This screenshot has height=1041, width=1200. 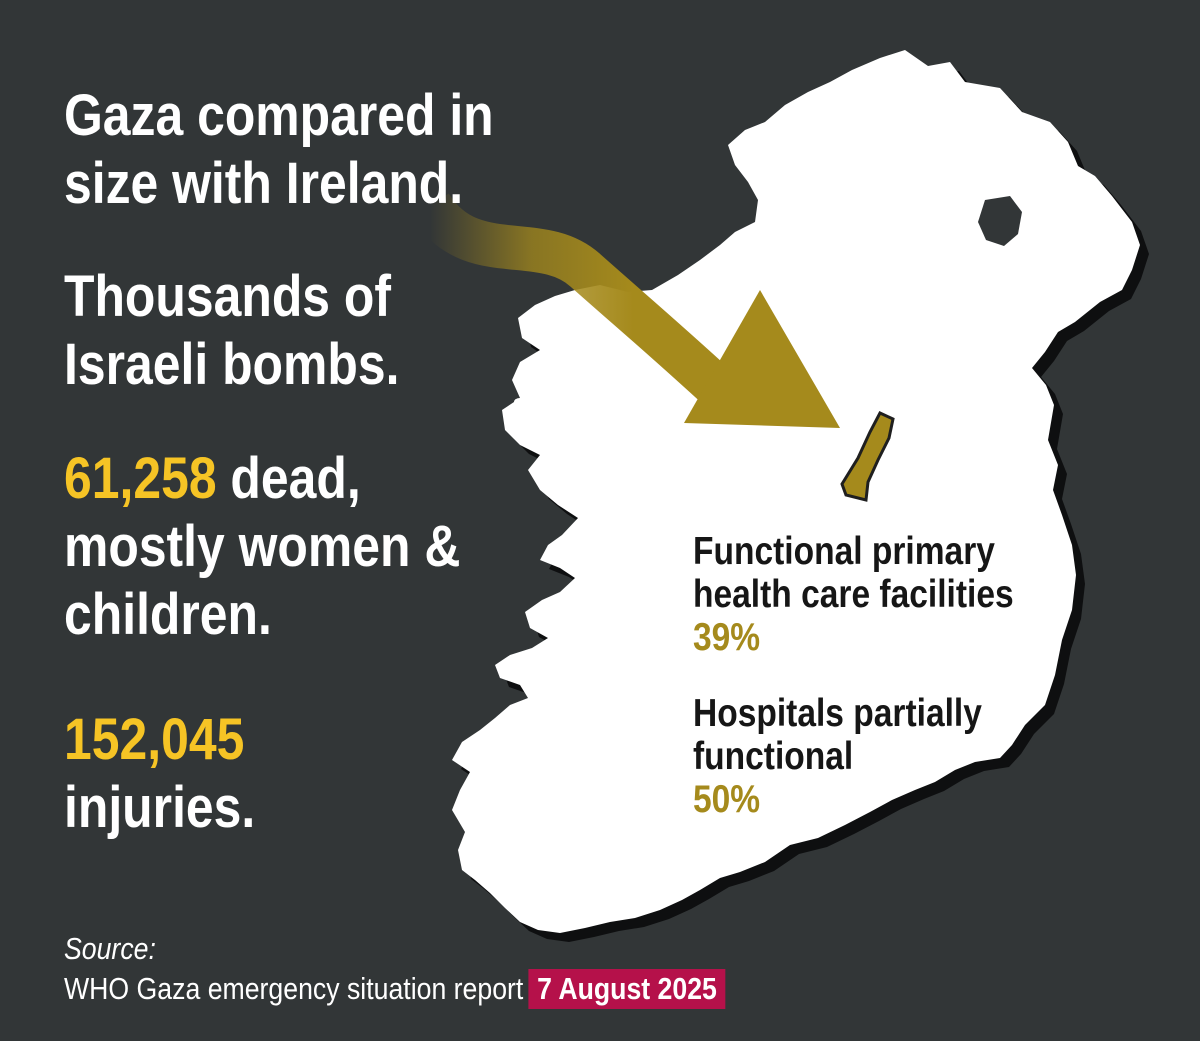 I want to click on date-badge: 7 August 2025, so click(x=627, y=989).